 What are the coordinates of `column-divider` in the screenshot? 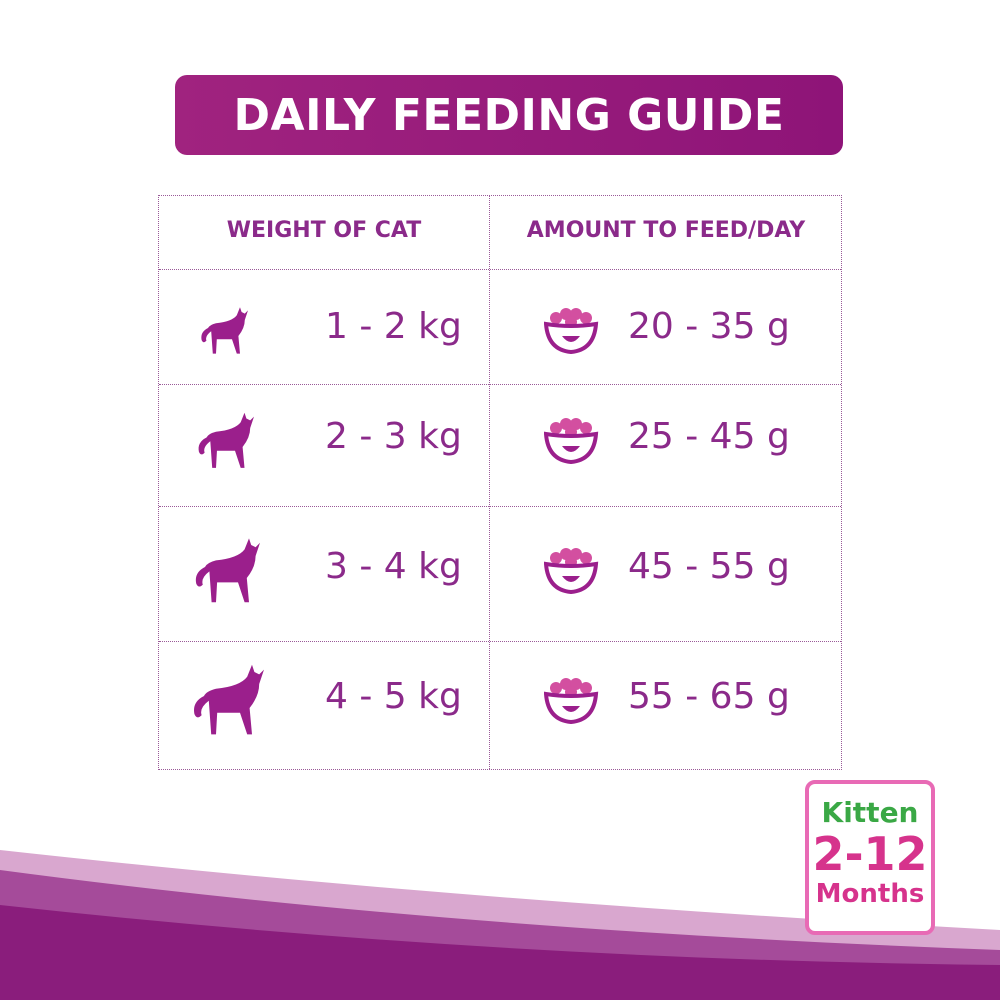 It's located at (489, 482).